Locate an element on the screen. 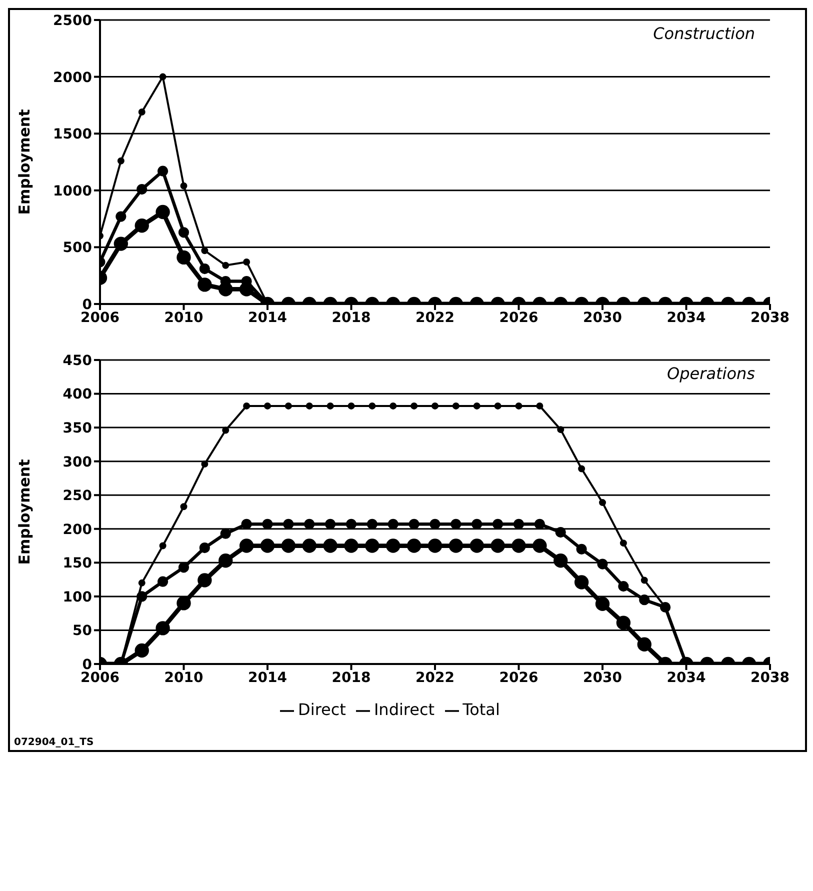  legend-label: Direct is located at coordinates (322, 709).